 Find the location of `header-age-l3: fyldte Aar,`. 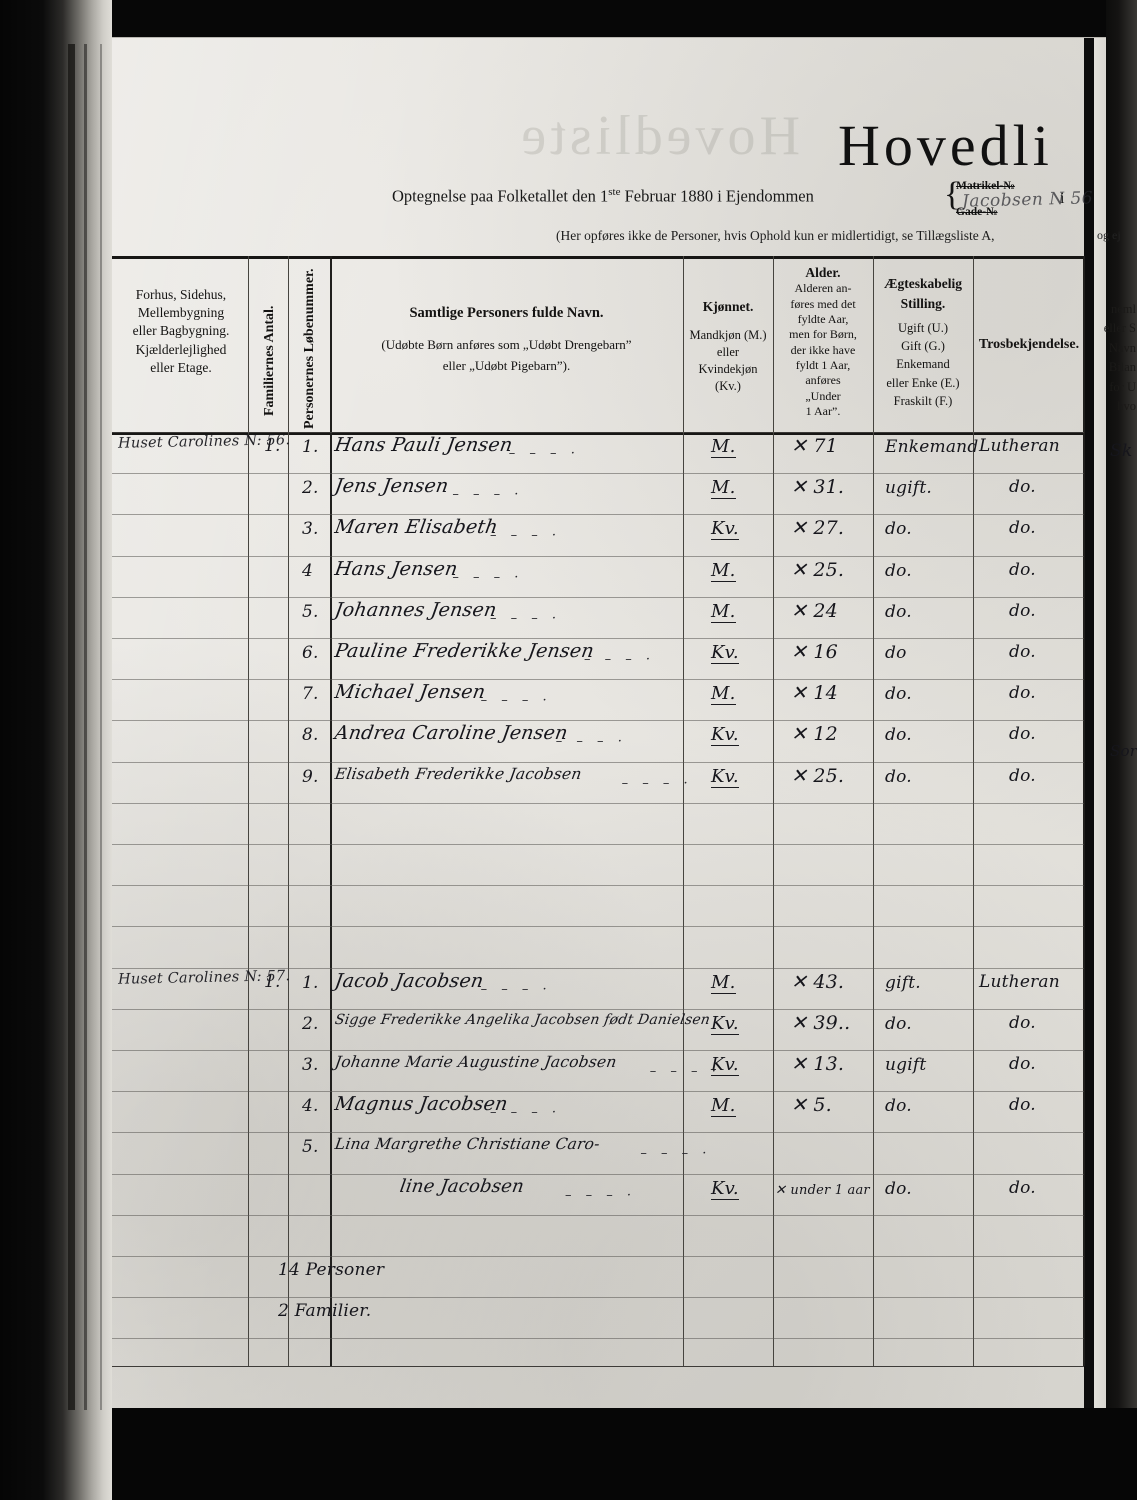

header-age-l3: fyldte Aar, is located at coordinates (823, 318).